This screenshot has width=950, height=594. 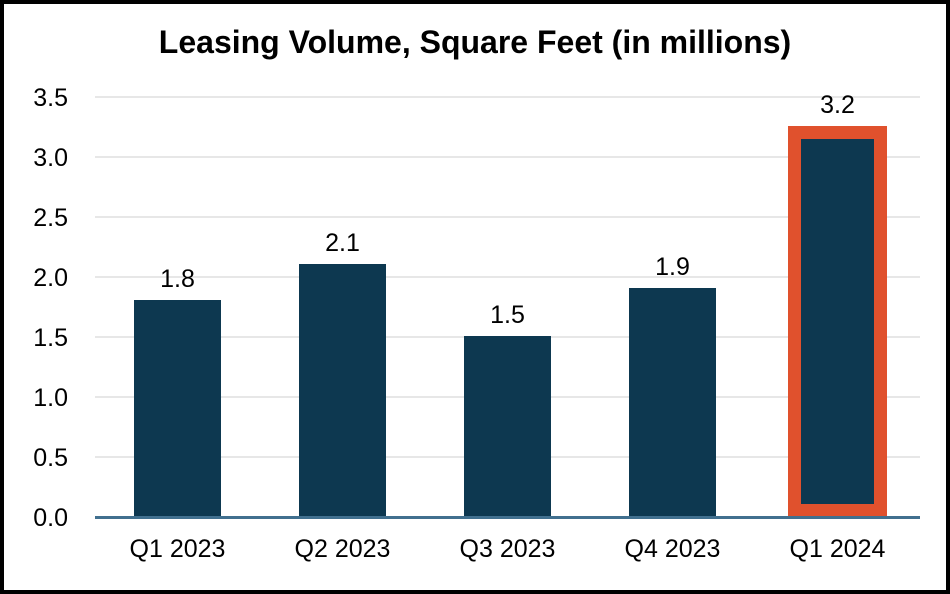 I want to click on y-tick-label: 1.5, so click(x=50, y=338).